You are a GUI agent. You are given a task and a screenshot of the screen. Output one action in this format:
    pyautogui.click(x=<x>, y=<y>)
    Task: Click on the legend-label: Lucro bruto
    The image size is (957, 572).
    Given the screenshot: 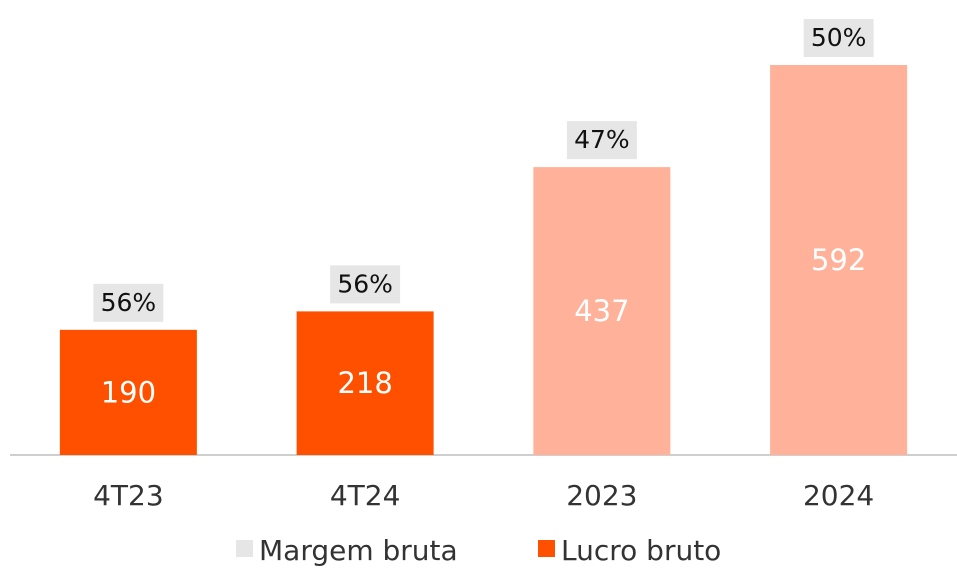 What is the action you would take?
    pyautogui.click(x=641, y=550)
    